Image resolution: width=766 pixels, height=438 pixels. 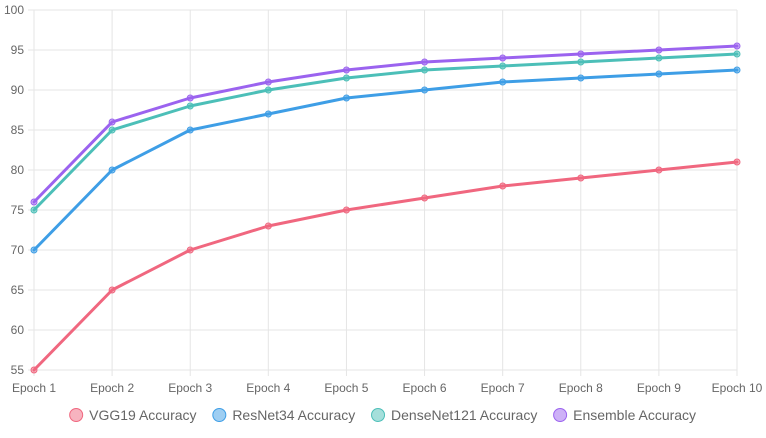 What do you see at coordinates (425, 388) in the screenshot?
I see `x-tick-label: Epoch 6` at bounding box center [425, 388].